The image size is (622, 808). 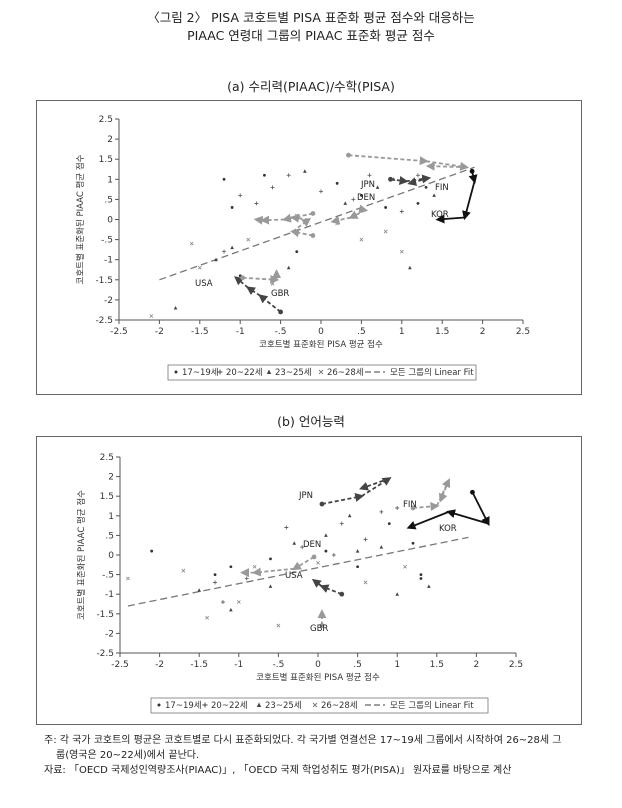 What do you see at coordinates (322, 625) in the screenshot?
I see `chart-b-path-start-gbr` at bounding box center [322, 625].